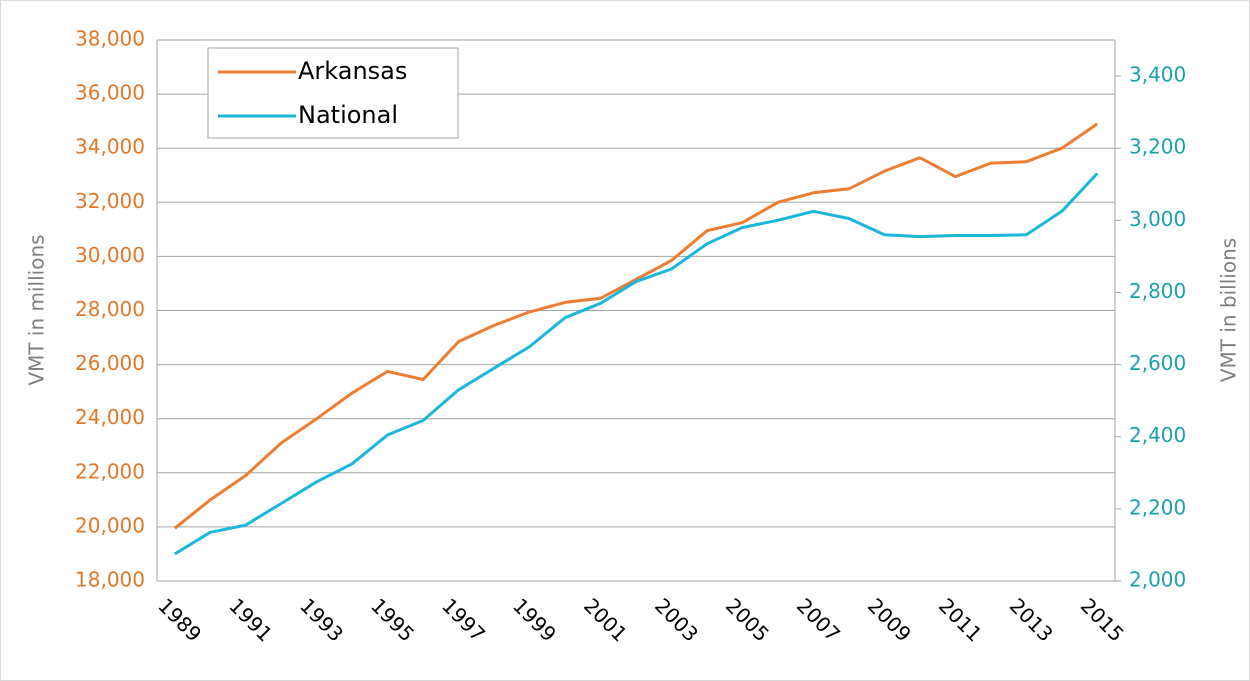 The width and height of the screenshot is (1250, 681). What do you see at coordinates (1157, 363) in the screenshot?
I see `y2-tick-label: 2,600` at bounding box center [1157, 363].